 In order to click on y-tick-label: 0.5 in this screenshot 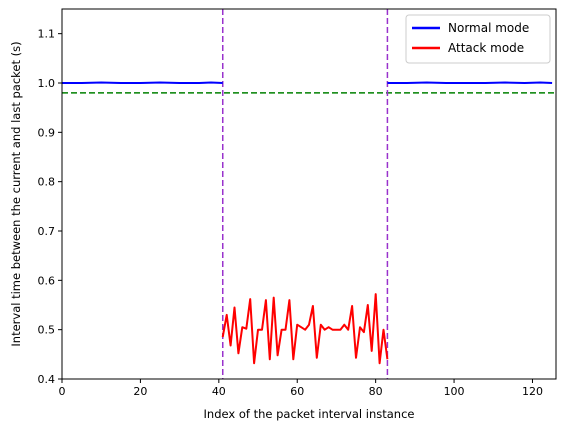, I will do `click(47, 330)`.